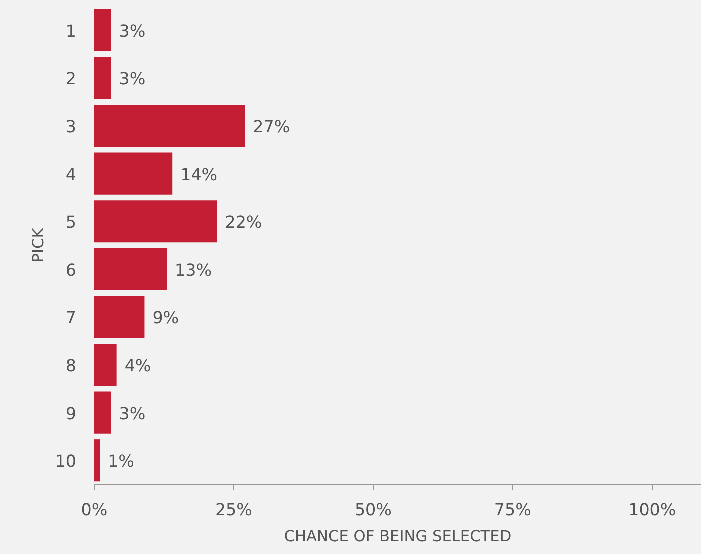  I want to click on y-tick-label: 6, so click(71, 270).